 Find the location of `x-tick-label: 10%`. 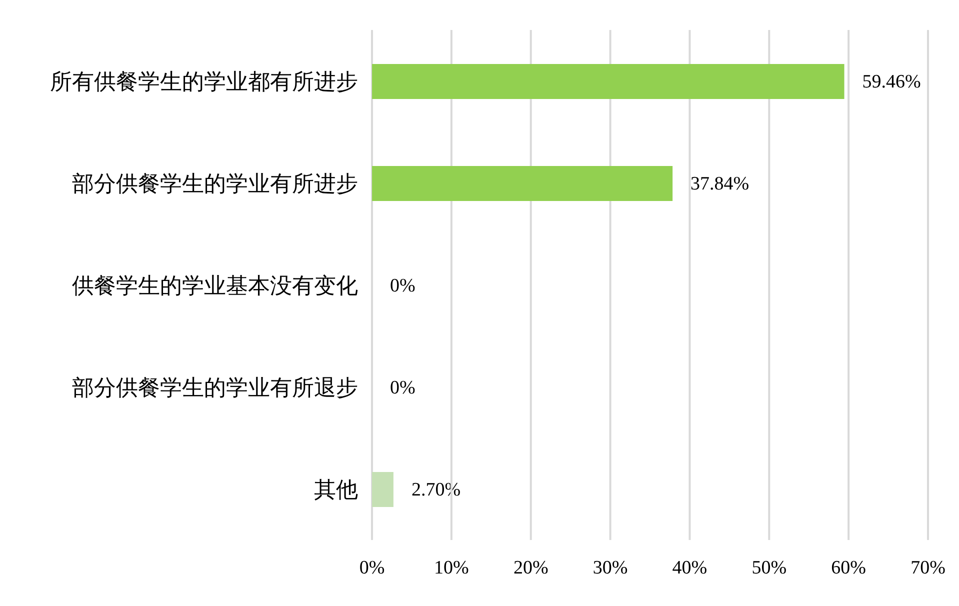

x-tick-label: 10% is located at coordinates (452, 567).